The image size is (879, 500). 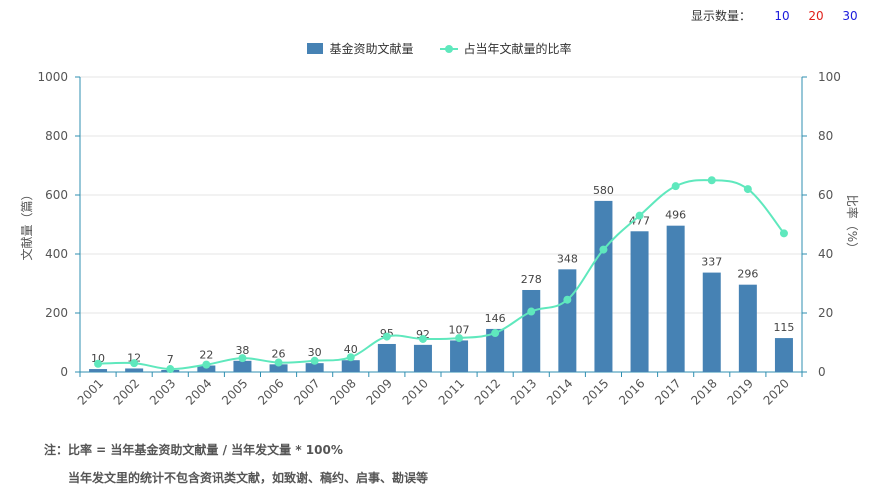 I want to click on legend-item-line: 占当年文献量的比率, so click(x=505, y=48).